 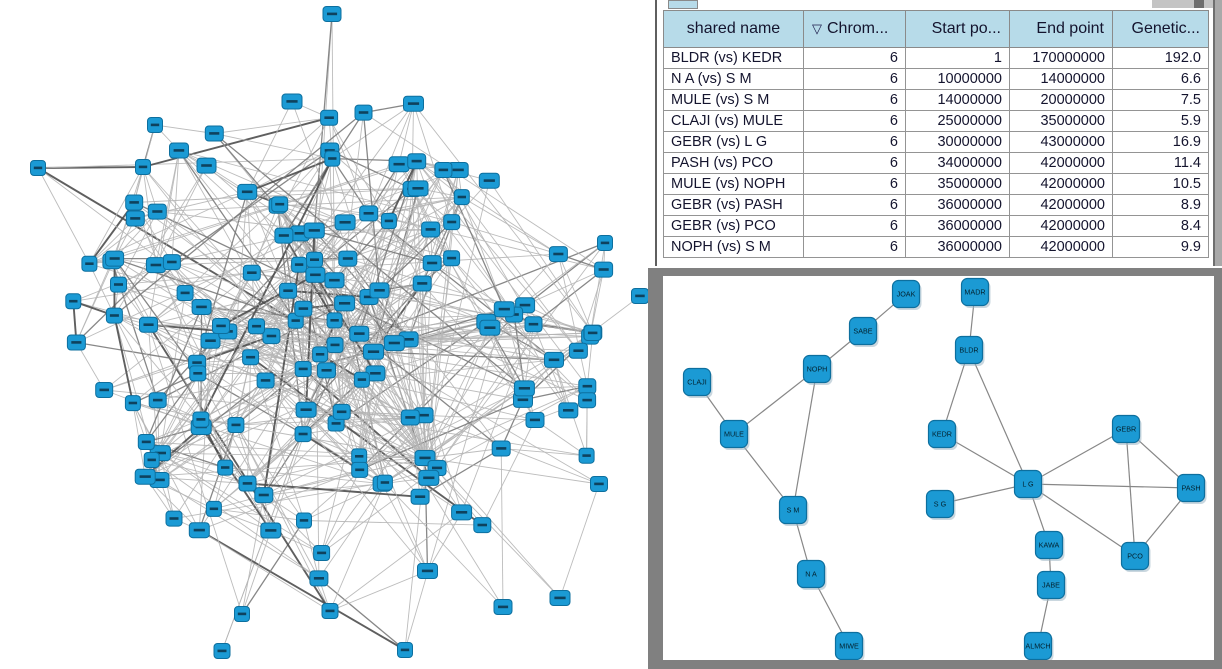 I want to click on network-node-miwe: MIWE, so click(x=849, y=646).